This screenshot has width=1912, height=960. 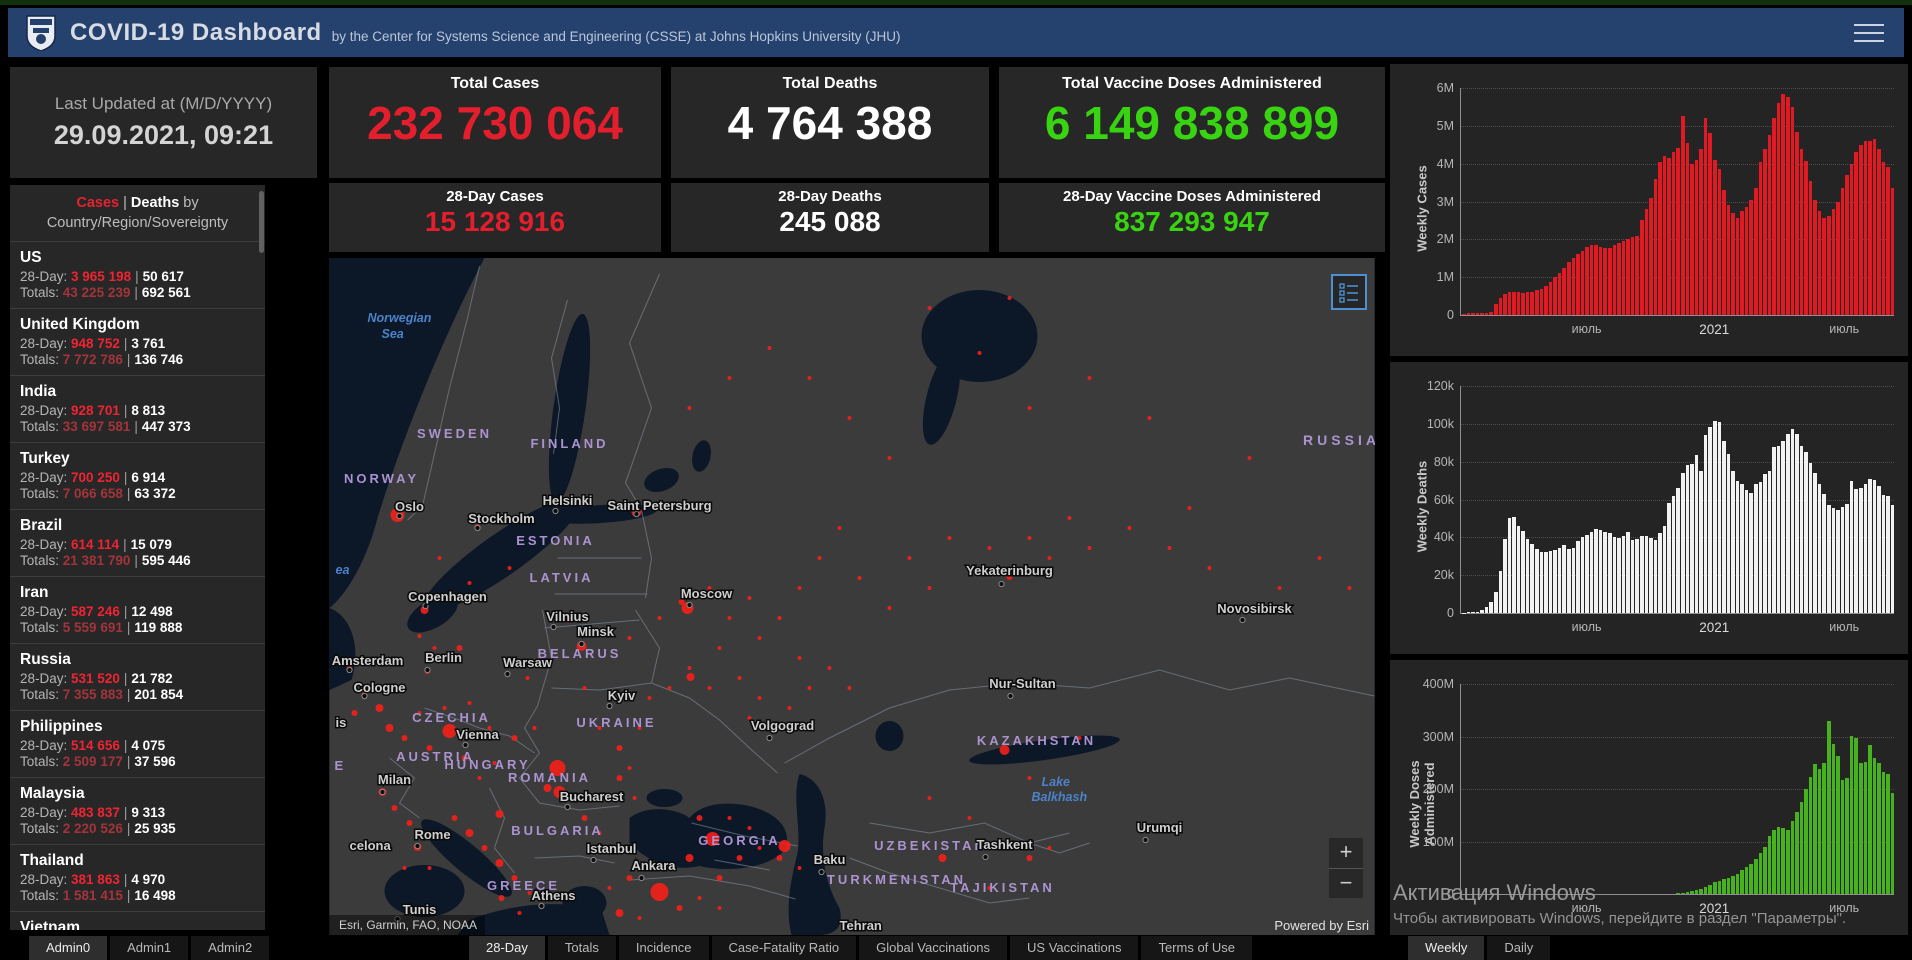 I want to click on tab-admin1: Admin1, so click(x=149, y=948).